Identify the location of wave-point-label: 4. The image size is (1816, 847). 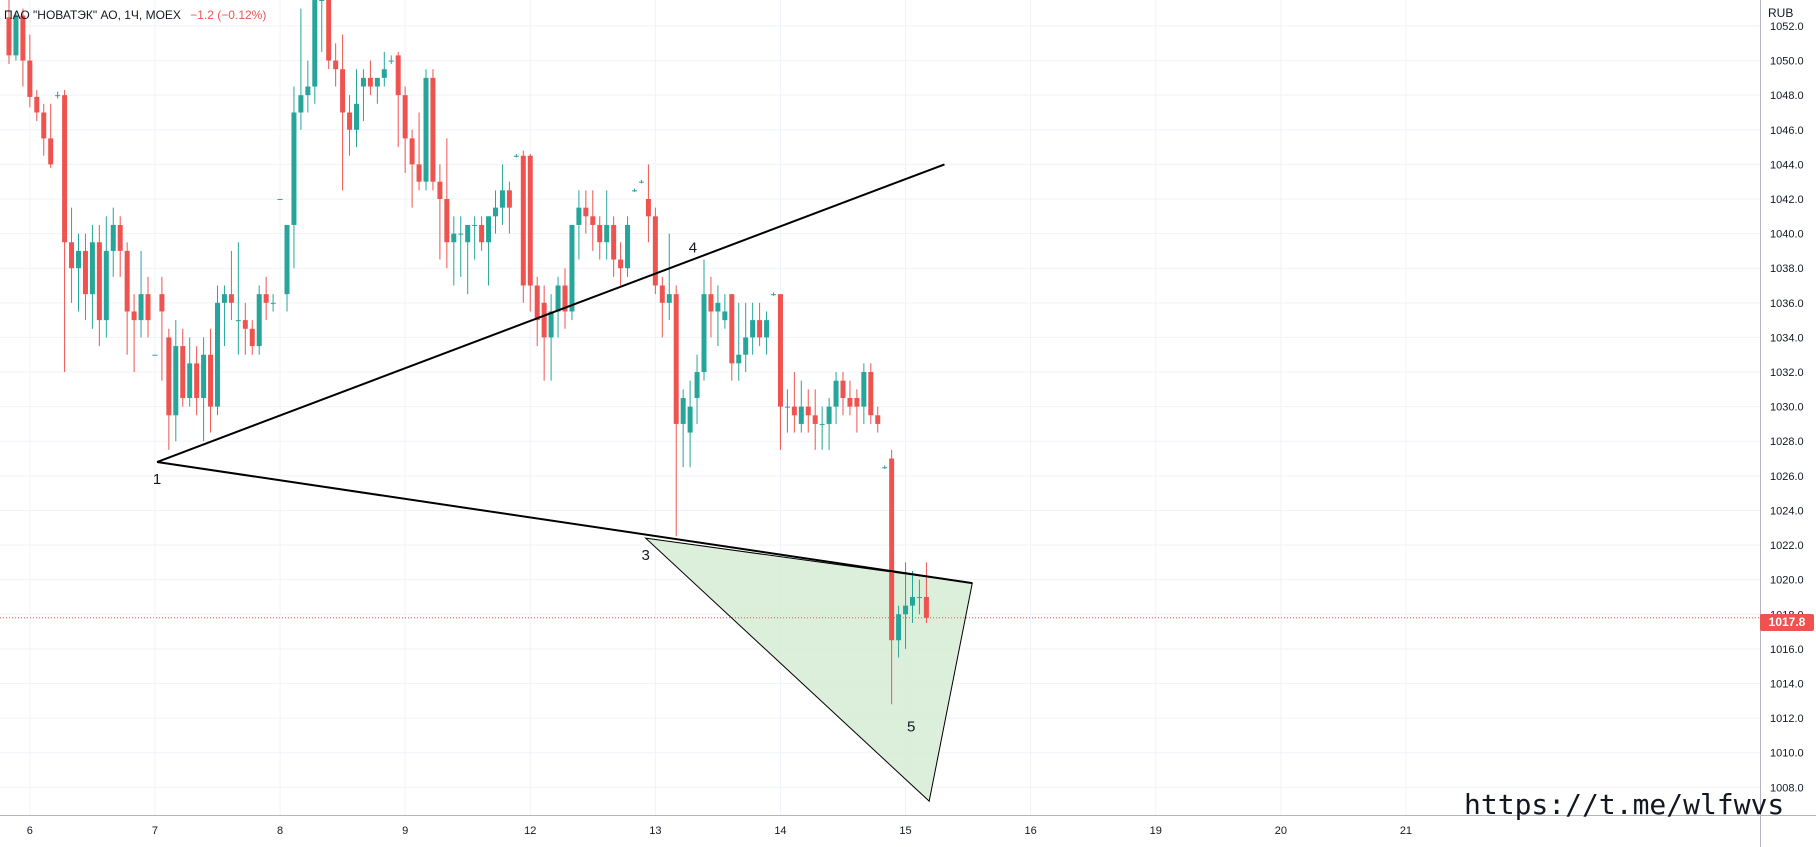
(693, 248).